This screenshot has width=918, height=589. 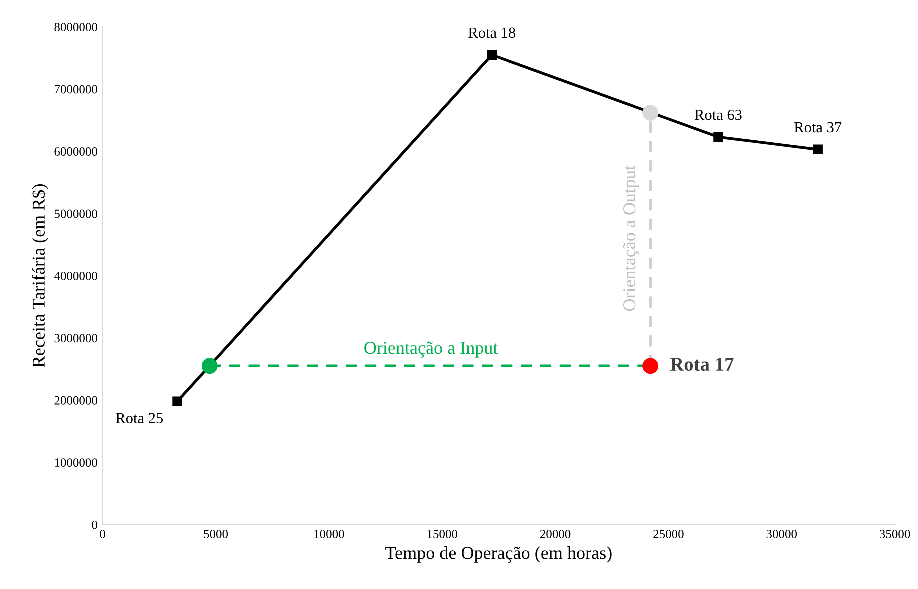 What do you see at coordinates (499, 554) in the screenshot?
I see `x-axis-title: Tempo de Operação (em horas)` at bounding box center [499, 554].